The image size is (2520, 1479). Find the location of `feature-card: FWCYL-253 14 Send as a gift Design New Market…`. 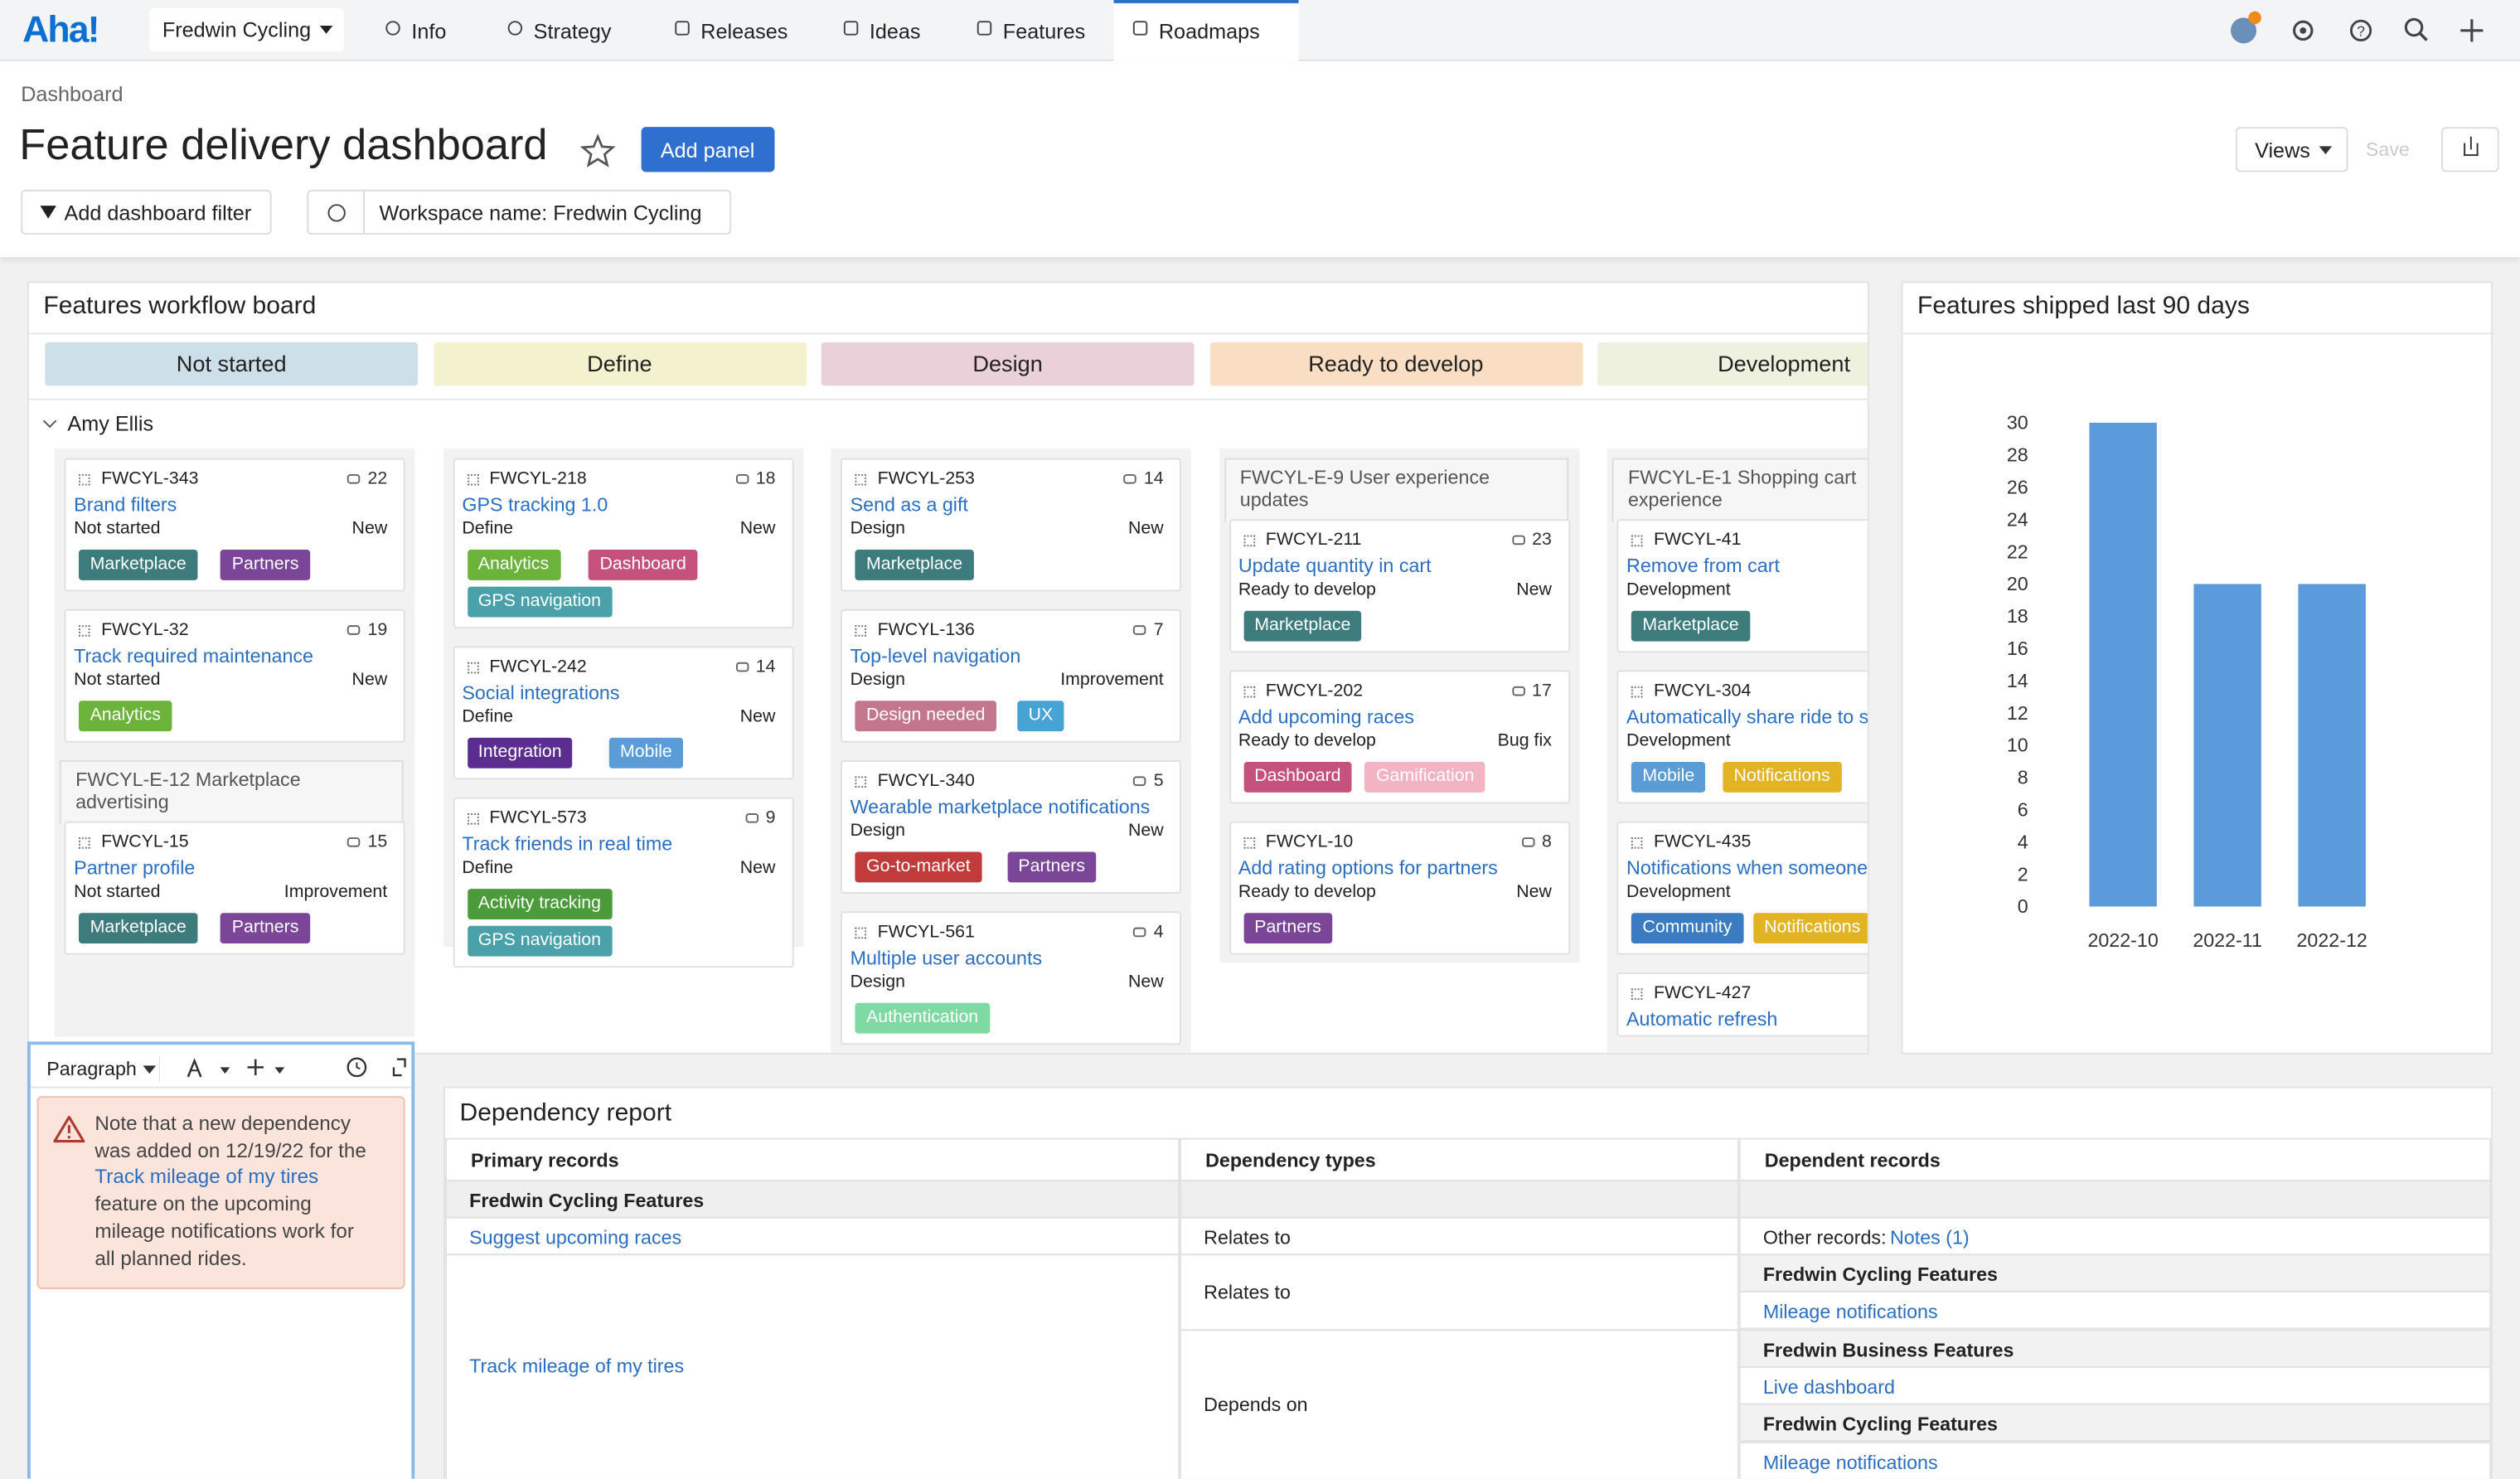

feature-card: FWCYL-253 14 Send as a gift Design New Market… is located at coordinates (1011, 525).